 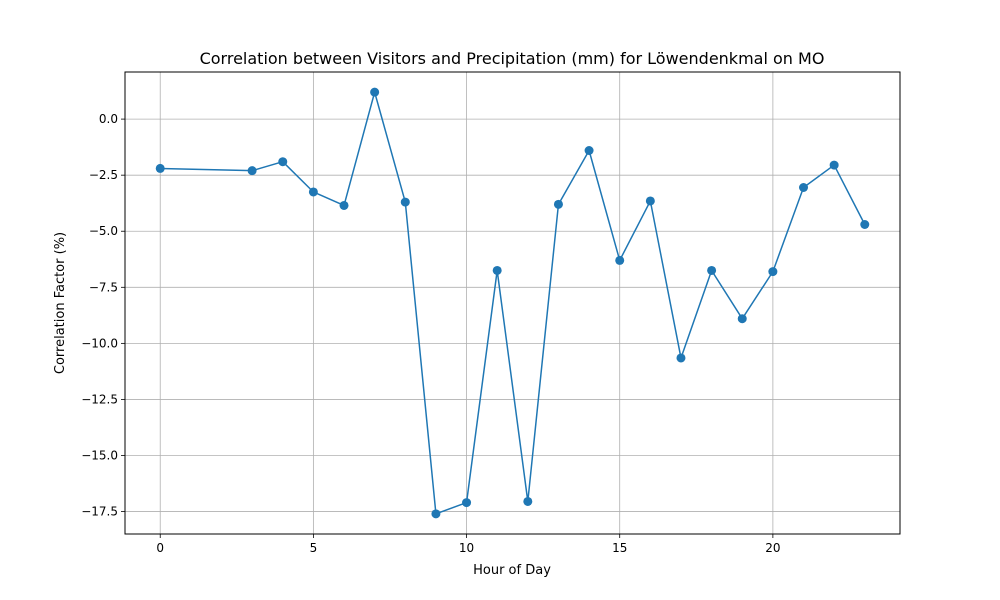 What do you see at coordinates (160, 548) in the screenshot?
I see `x-tick-label: 0` at bounding box center [160, 548].